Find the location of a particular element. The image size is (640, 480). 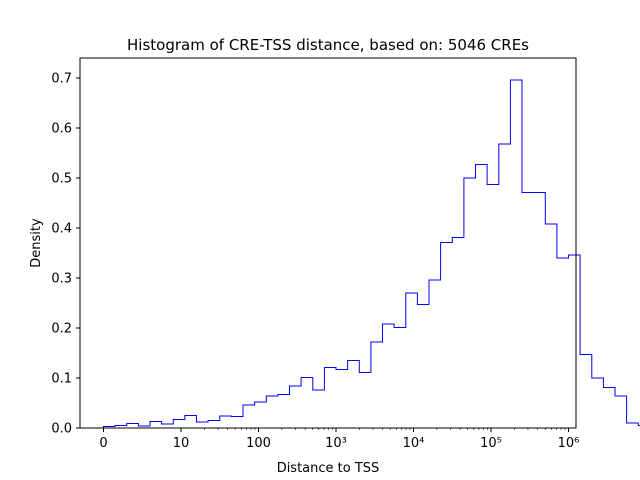

x-tick-label: 10 is located at coordinates (181, 443).